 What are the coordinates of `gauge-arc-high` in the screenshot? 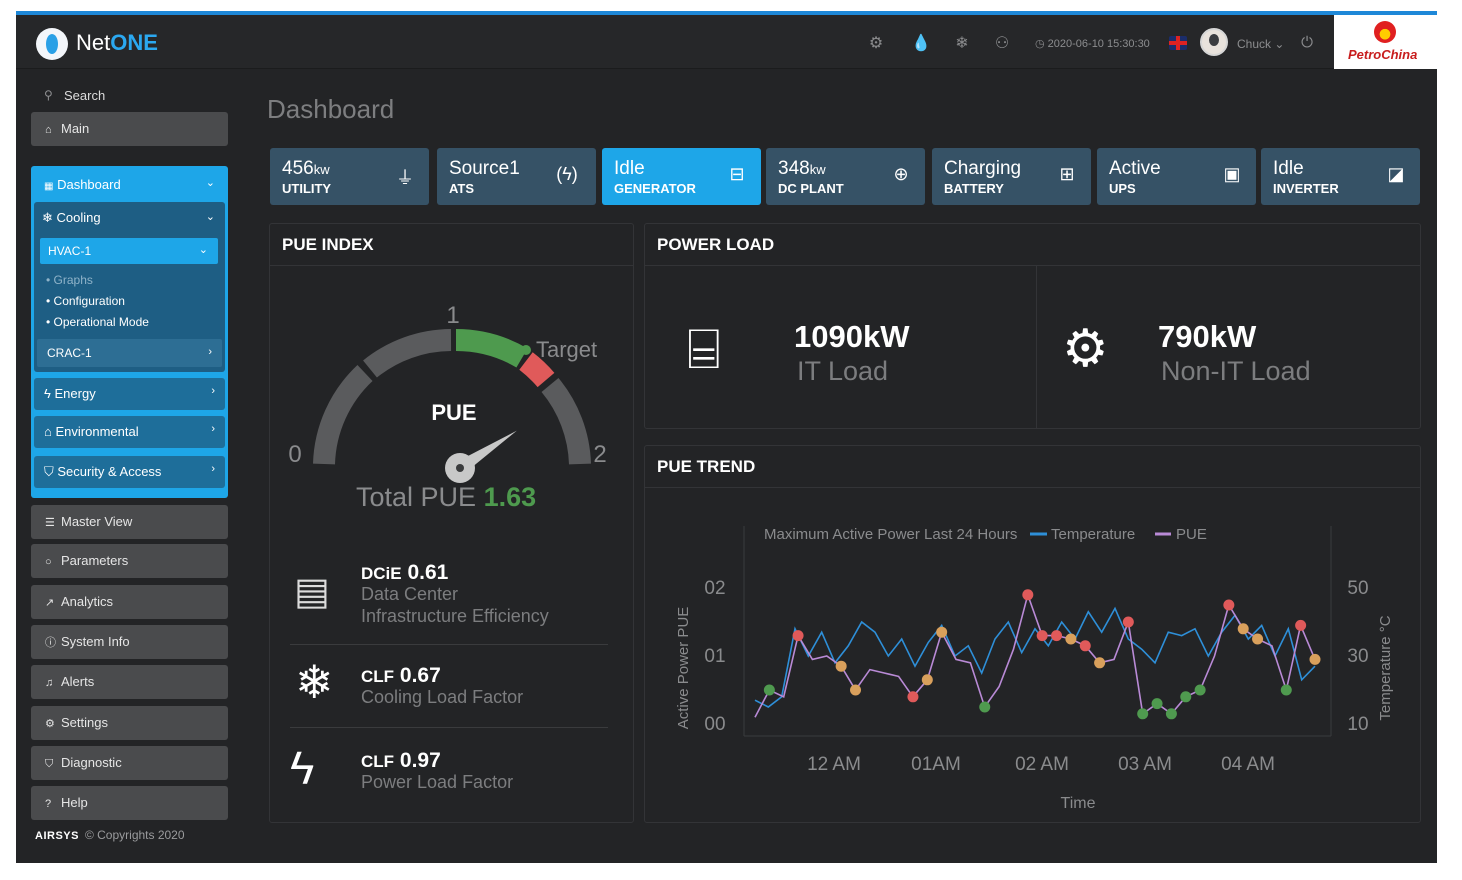 It's located at (566, 421).